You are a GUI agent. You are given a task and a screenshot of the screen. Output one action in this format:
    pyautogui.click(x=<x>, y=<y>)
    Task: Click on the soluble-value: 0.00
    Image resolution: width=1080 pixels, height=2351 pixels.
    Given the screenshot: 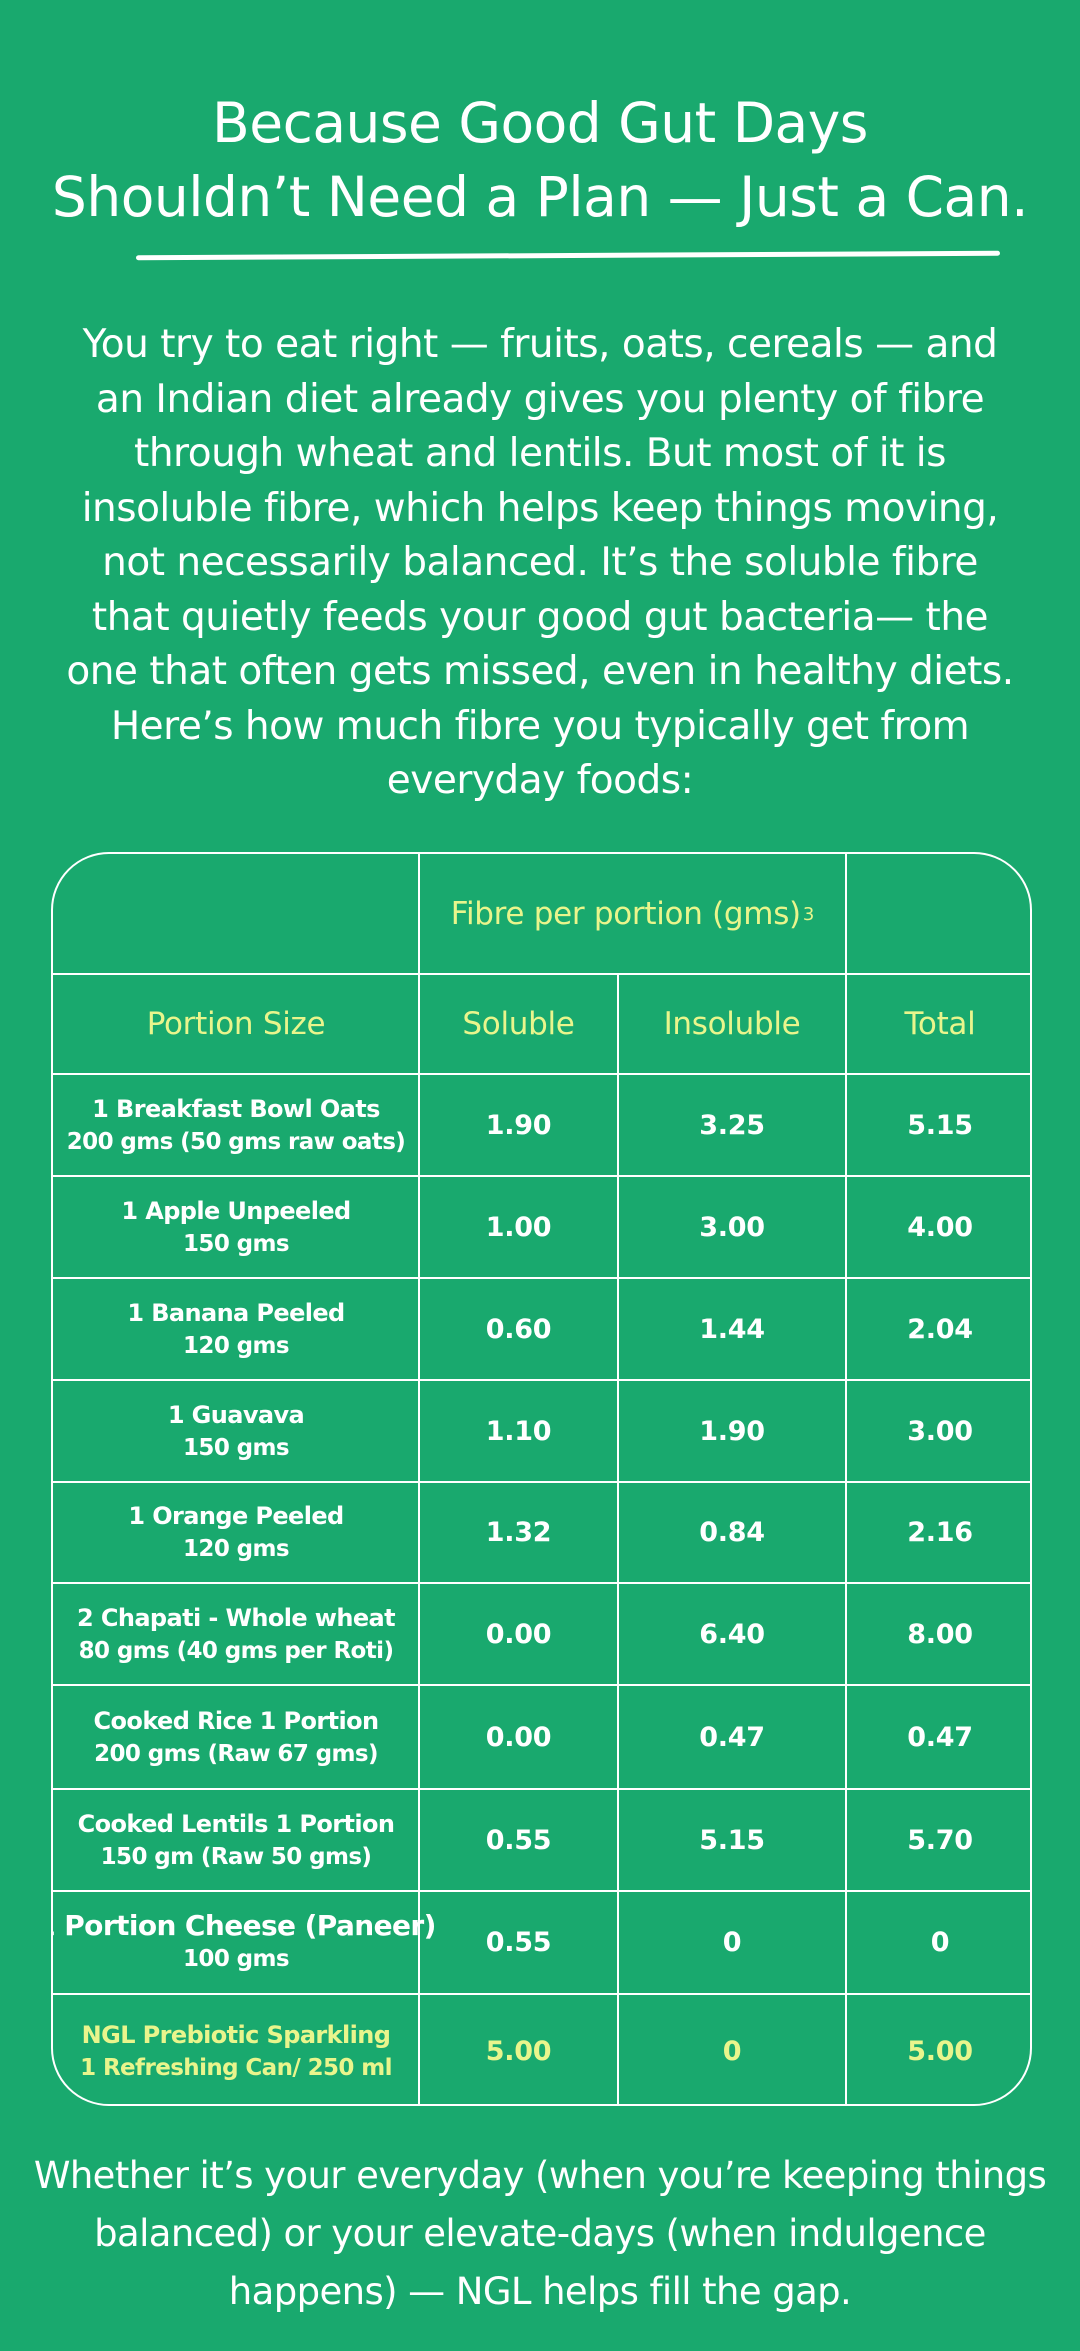 What is the action you would take?
    pyautogui.click(x=518, y=1634)
    